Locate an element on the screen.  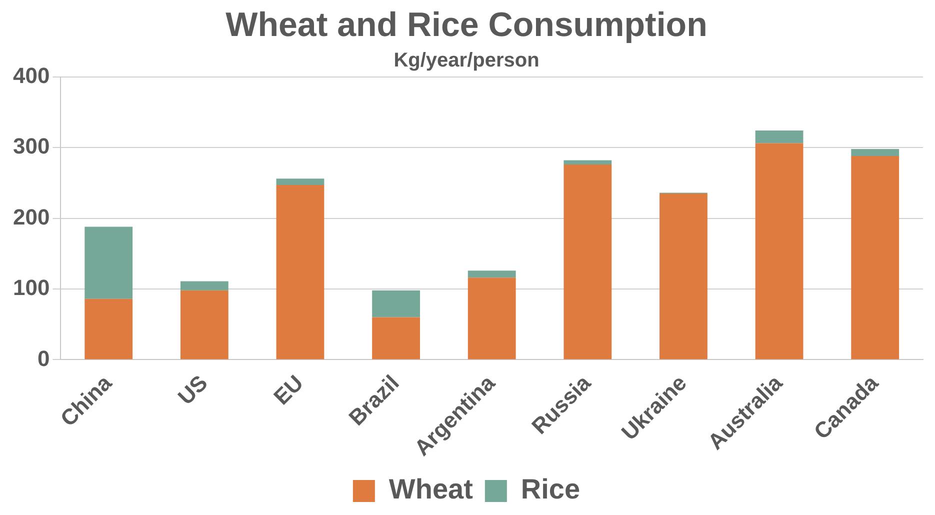
y-tick-label: 200 is located at coordinates (31, 217).